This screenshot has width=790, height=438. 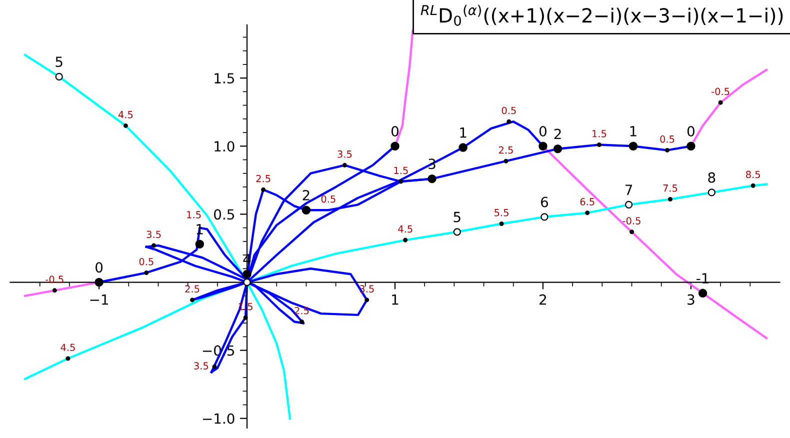 I want to click on annotation: 8.5, so click(x=753, y=174).